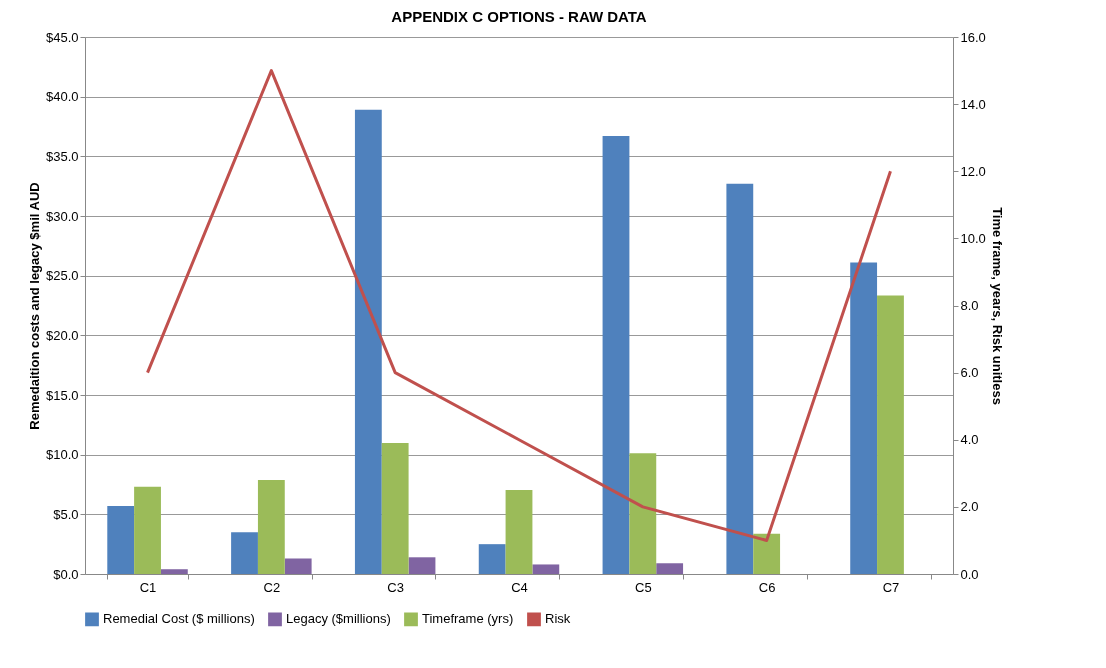 This screenshot has height=668, width=1106. I want to click on y2-tick-label: 6.0, so click(969, 373).